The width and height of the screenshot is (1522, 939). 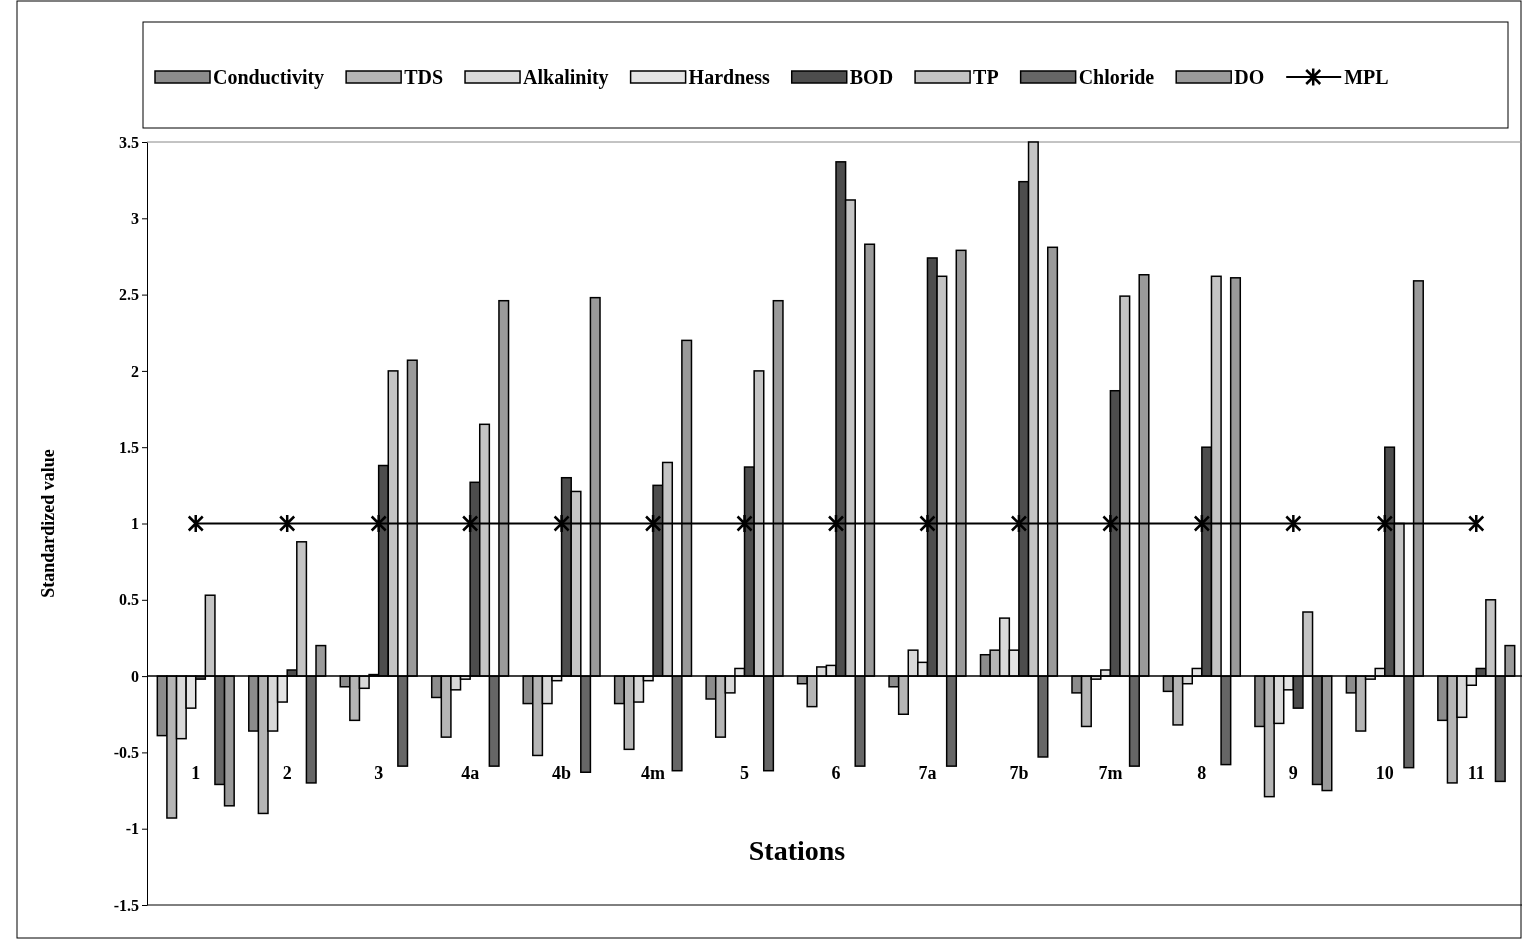 I want to click on x-tick-label: 3, so click(x=379, y=773).